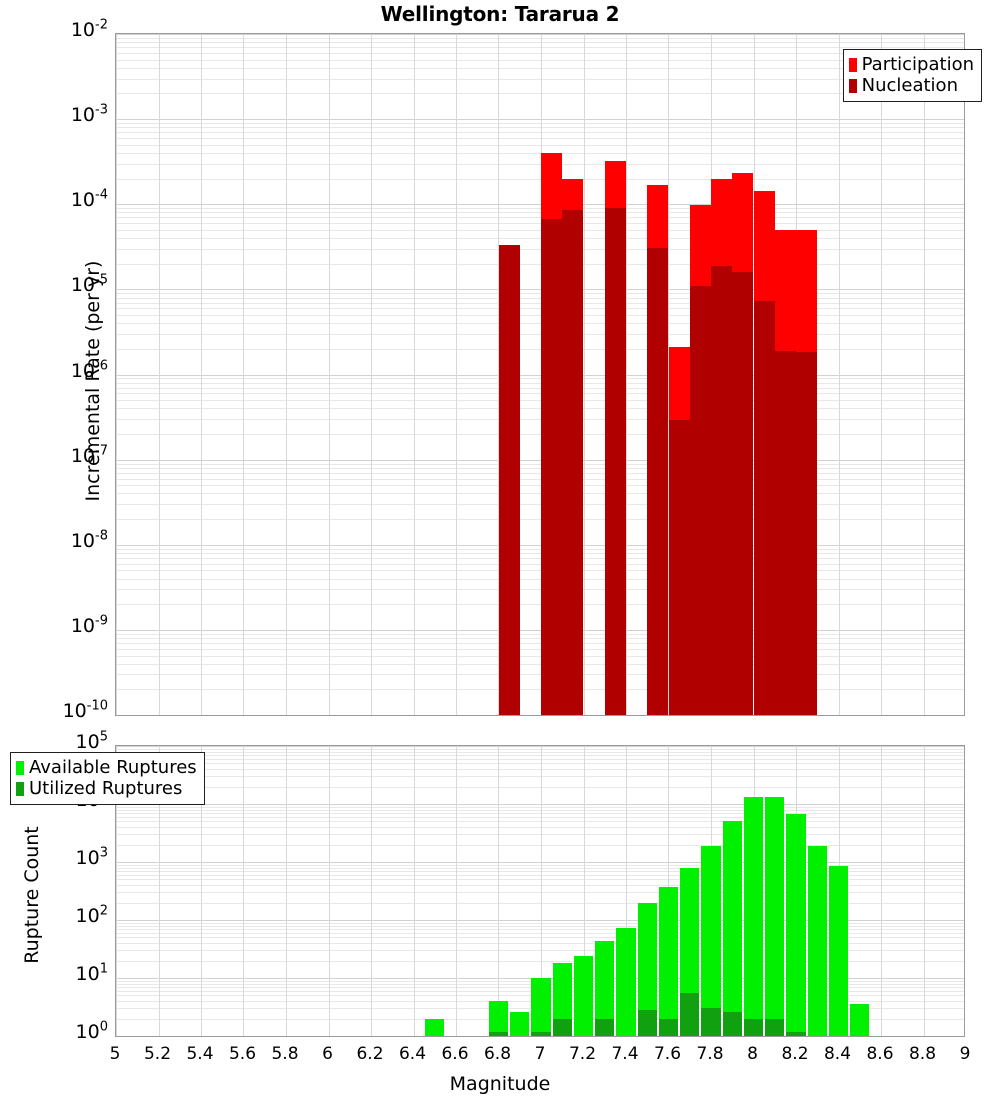  I want to click on x-tick-label: 6.4, so click(412, 1054).